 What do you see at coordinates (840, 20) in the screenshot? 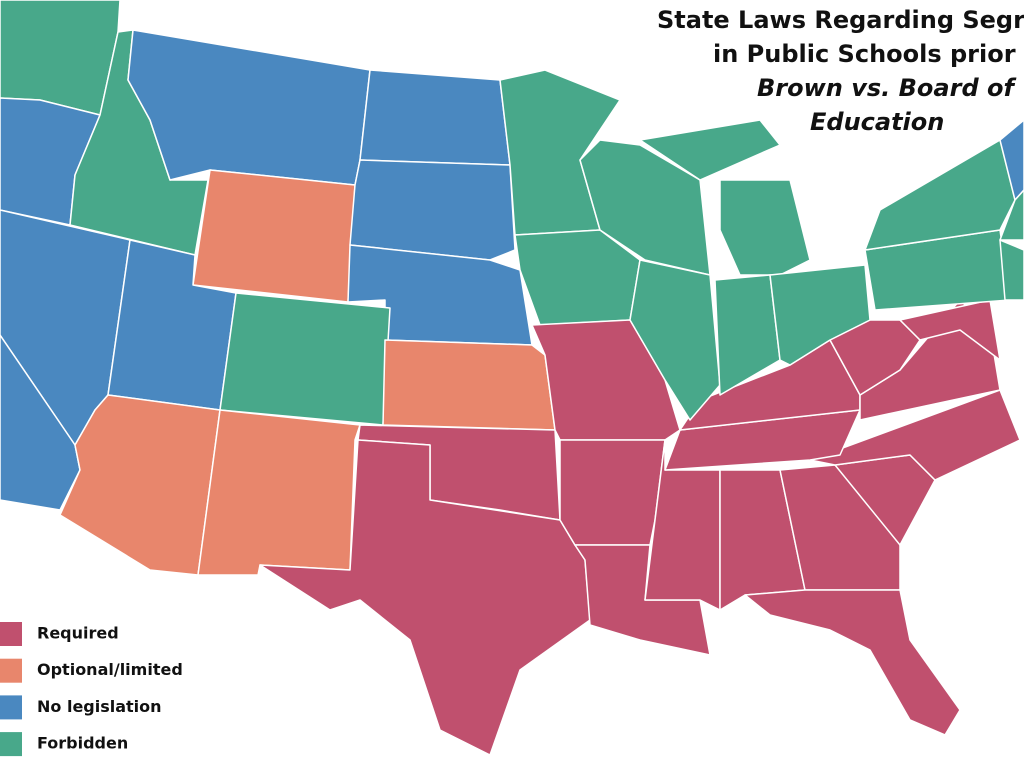
I see `title-line: State Laws Regarding Segrega` at bounding box center [840, 20].